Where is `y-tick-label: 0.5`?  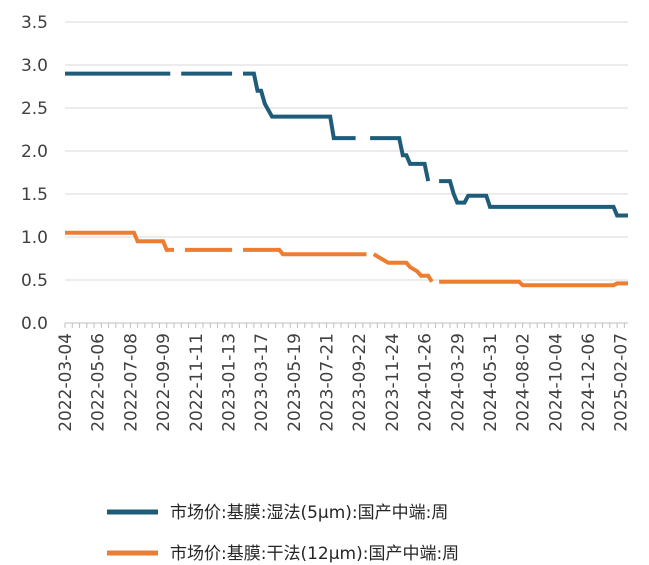 y-tick-label: 0.5 is located at coordinates (34, 281).